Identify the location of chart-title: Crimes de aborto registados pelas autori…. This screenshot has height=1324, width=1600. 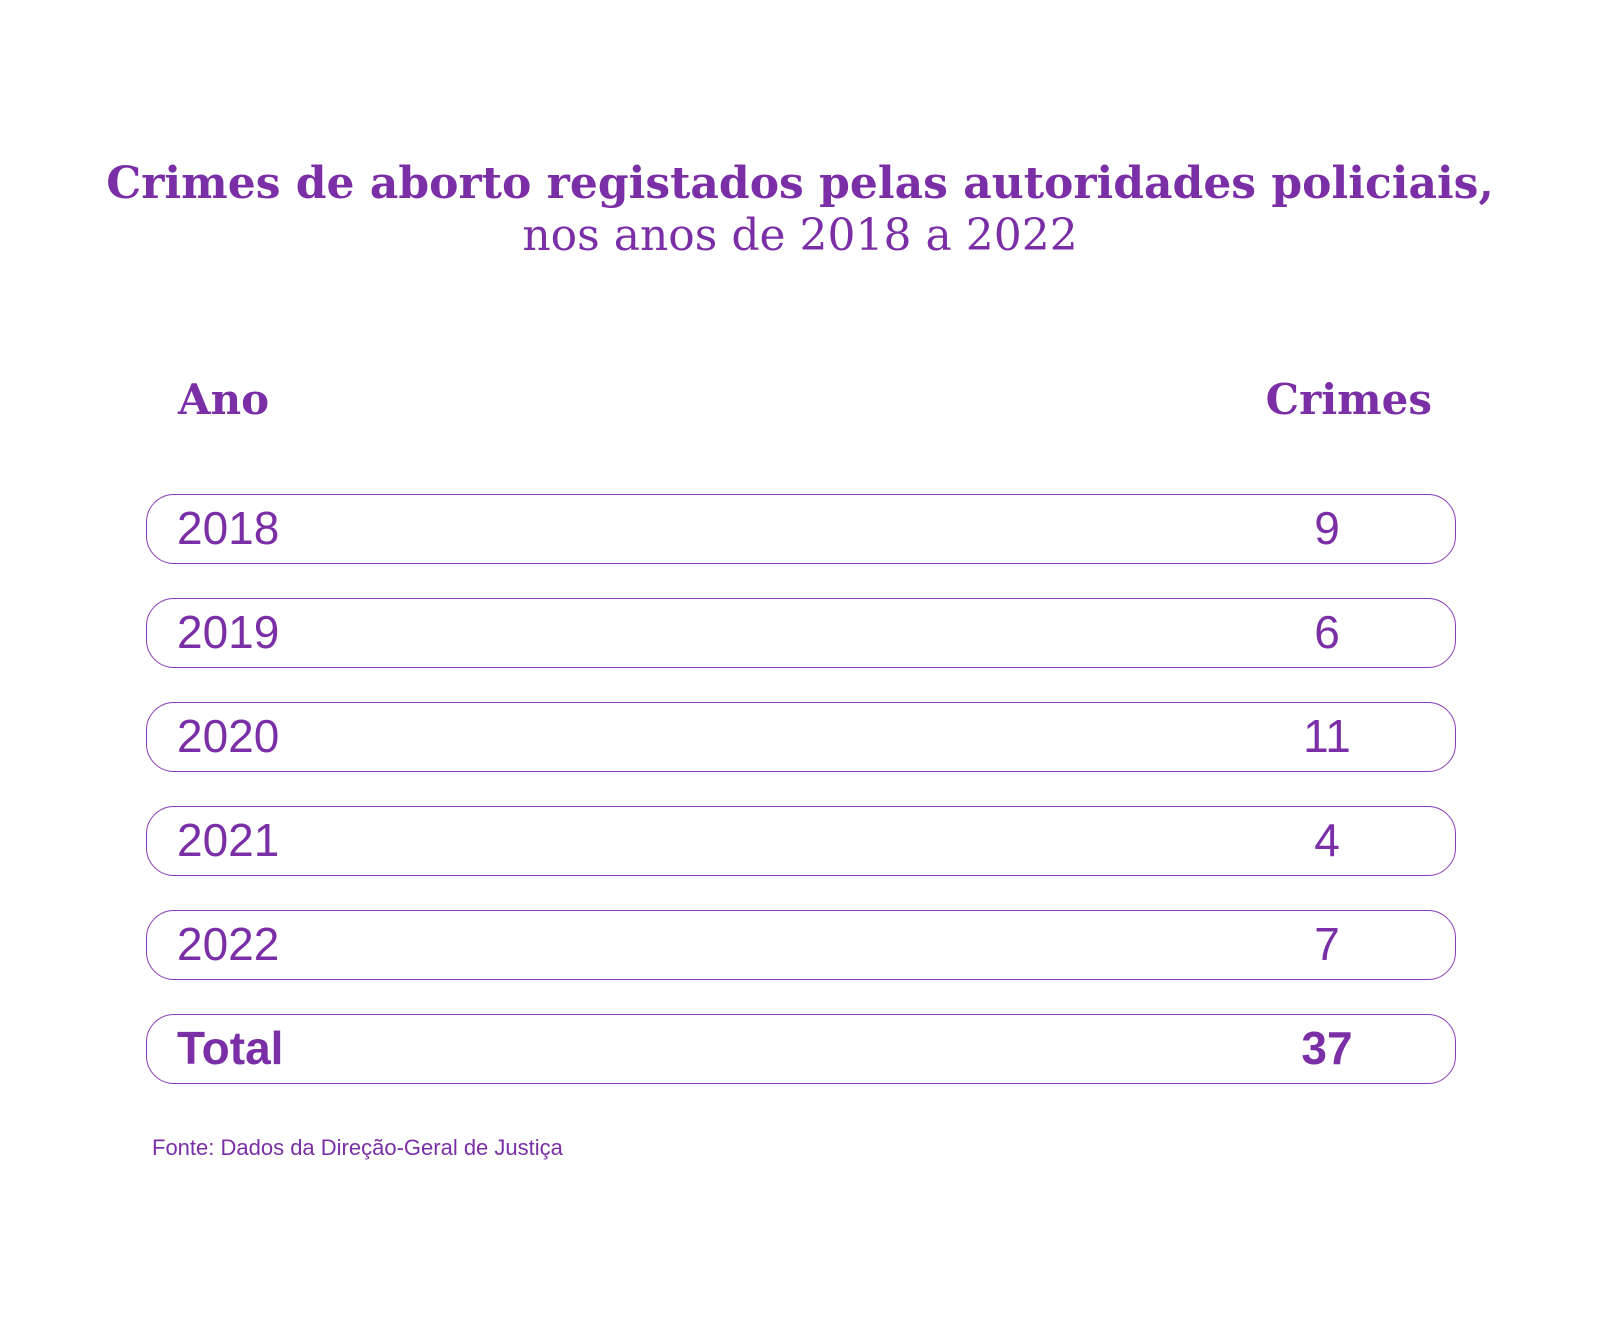
(800, 210).